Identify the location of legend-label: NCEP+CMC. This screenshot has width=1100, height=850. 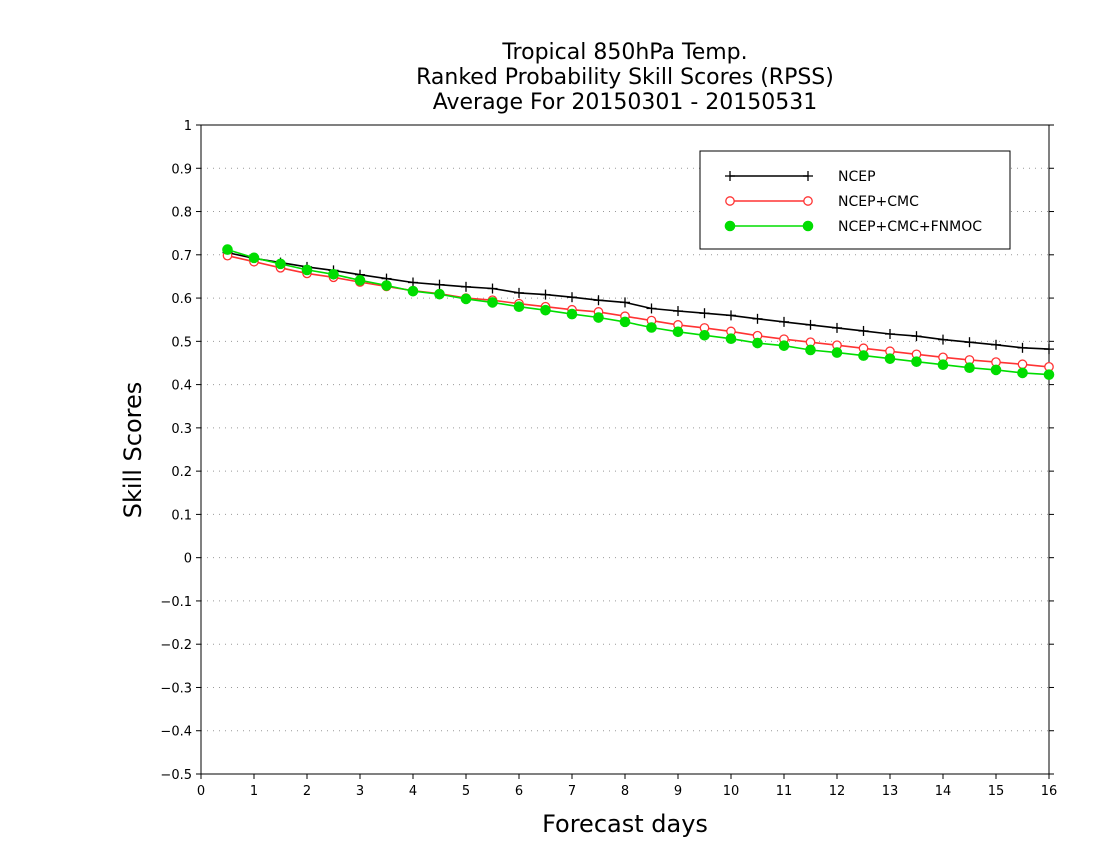
(878, 202).